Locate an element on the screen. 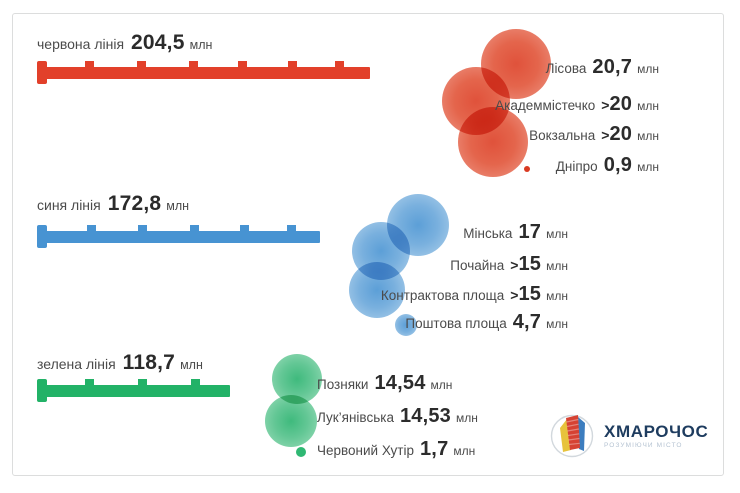 This screenshot has width=740, height=493. logo-title: ХМАРОЧОС is located at coordinates (656, 431).